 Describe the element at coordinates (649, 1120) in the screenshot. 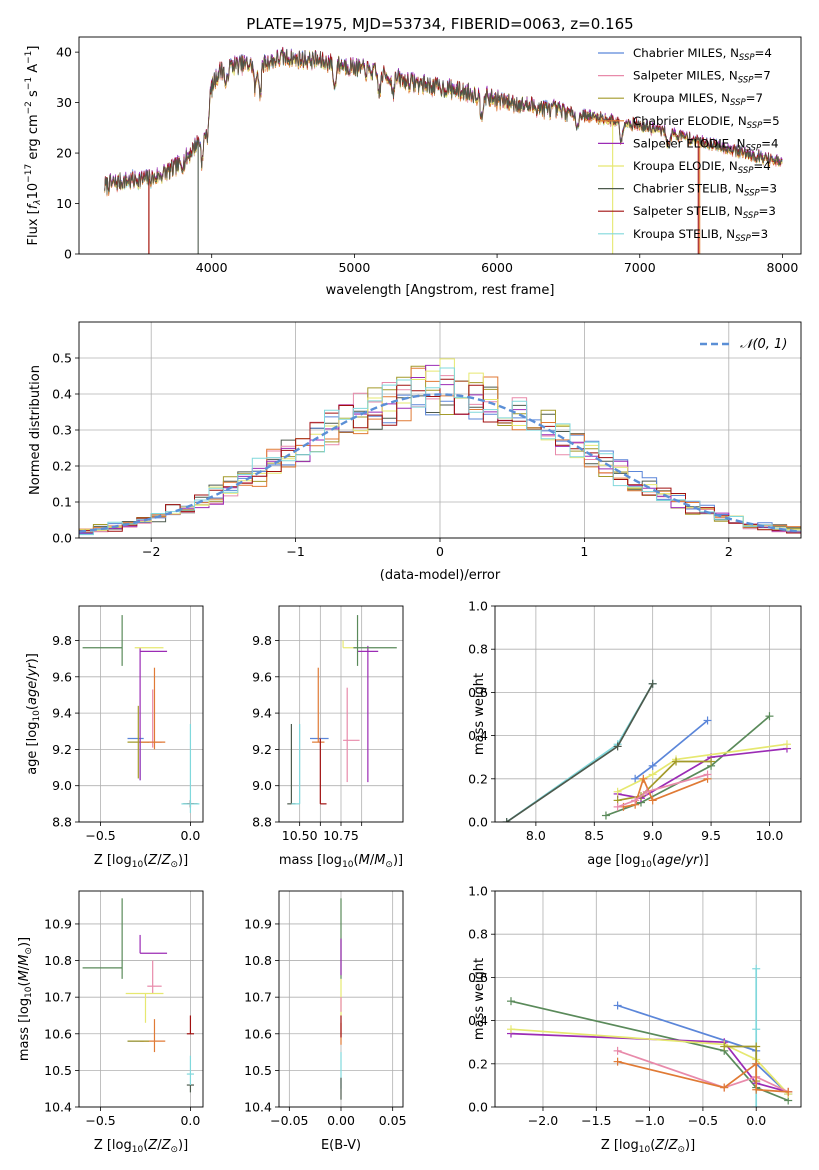

I see `x-tick-label: −1.0` at that location.